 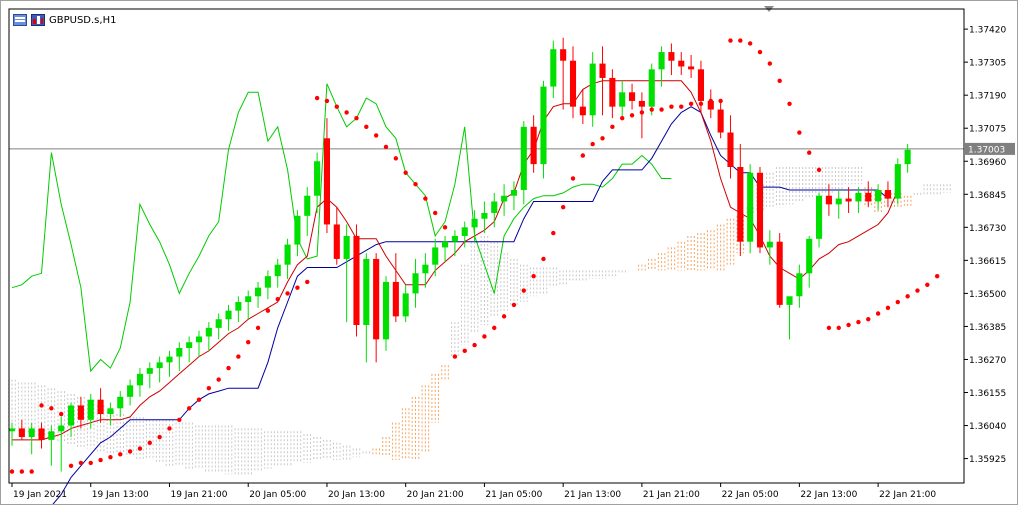 I want to click on chart-title: GBPUSD.s,H1, so click(x=83, y=20).